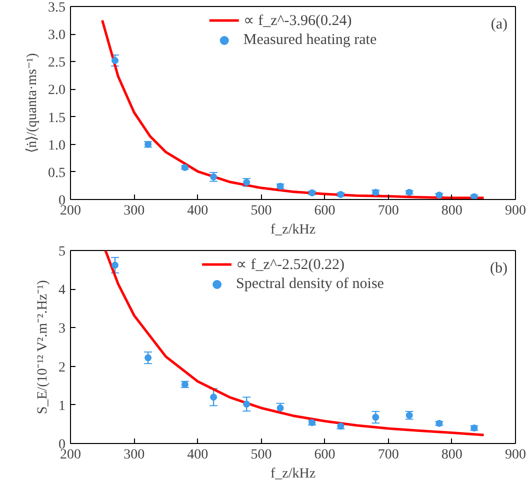 This screenshot has width=527, height=489. I want to click on y-axis-title: S_E/(10⁻¹² V².m⁻².Hz⁻¹), so click(43, 347).